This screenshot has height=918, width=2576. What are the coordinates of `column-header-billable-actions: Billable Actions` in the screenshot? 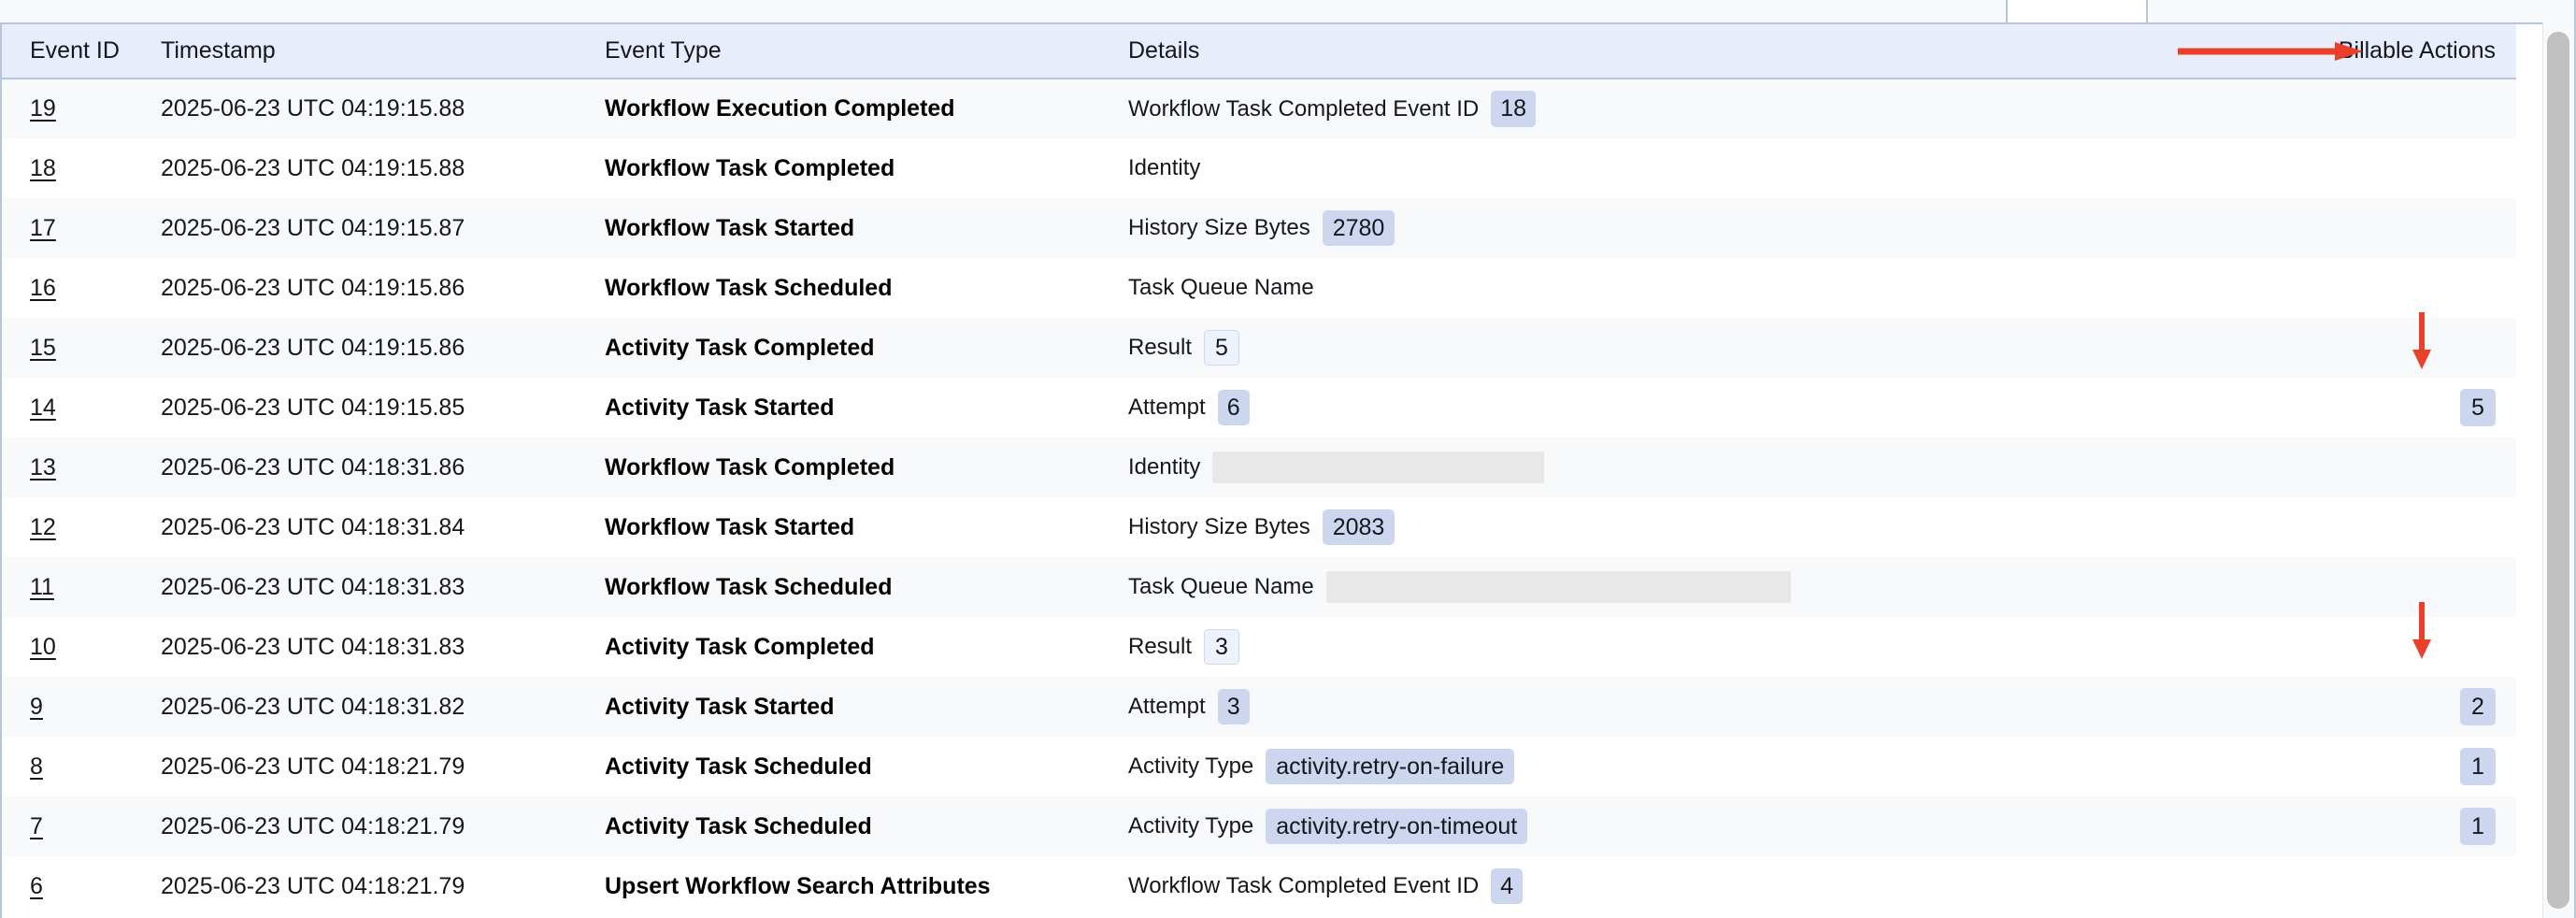 It's located at (2350, 51).